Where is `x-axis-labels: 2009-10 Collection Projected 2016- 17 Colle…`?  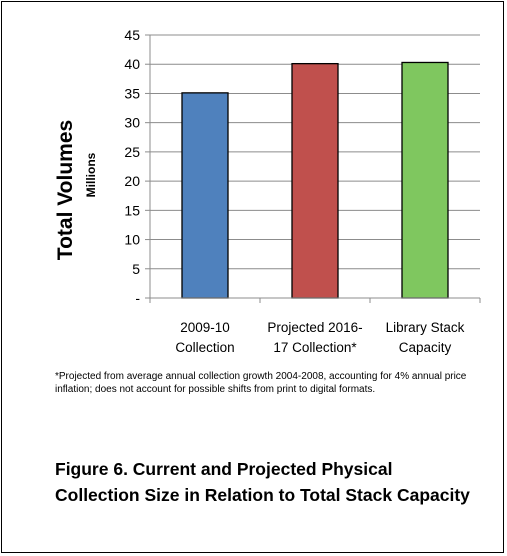 x-axis-labels: 2009-10 Collection Projected 2016- 17 Colle… is located at coordinates (319, 337).